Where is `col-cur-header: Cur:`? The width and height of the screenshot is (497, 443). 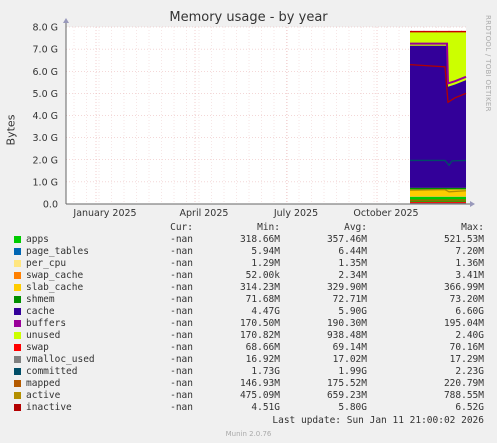
col-cur-header: Cur: is located at coordinates (181, 227).